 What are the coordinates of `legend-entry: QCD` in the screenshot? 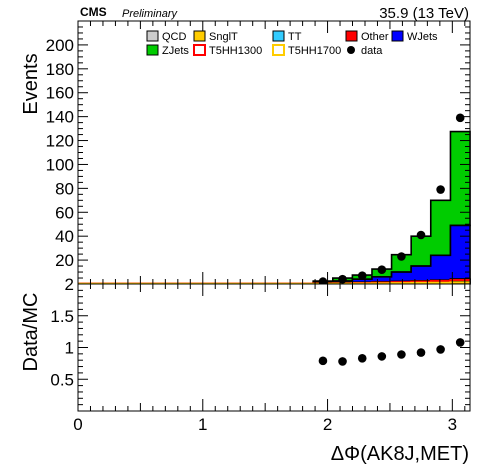 It's located at (166, 36).